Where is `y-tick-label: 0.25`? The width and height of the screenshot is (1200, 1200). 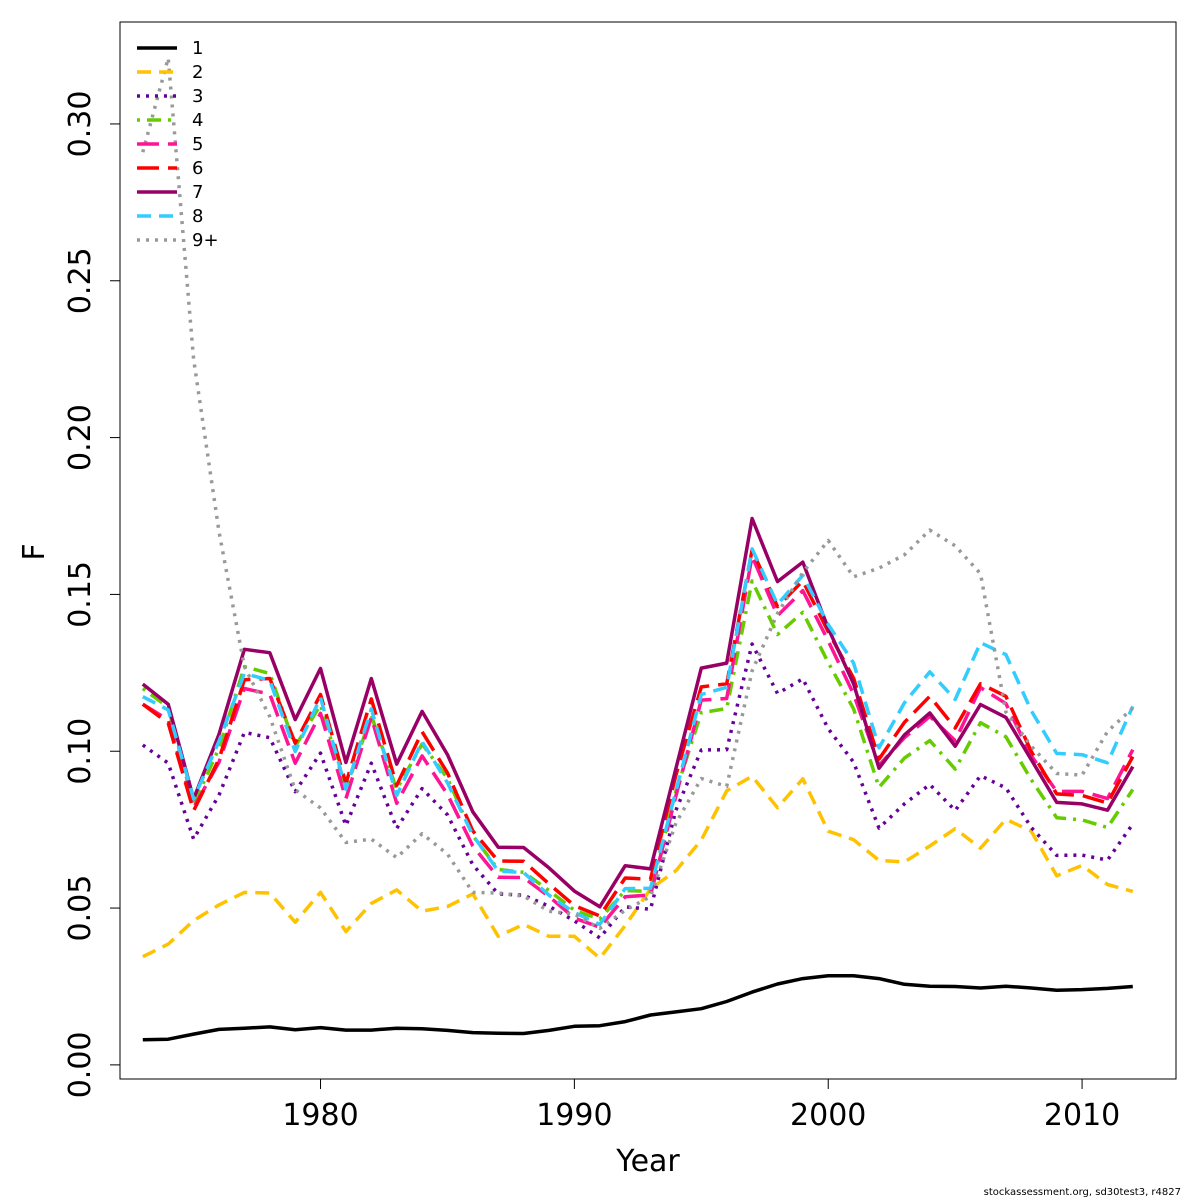 y-tick-label: 0.25 is located at coordinates (80, 280).